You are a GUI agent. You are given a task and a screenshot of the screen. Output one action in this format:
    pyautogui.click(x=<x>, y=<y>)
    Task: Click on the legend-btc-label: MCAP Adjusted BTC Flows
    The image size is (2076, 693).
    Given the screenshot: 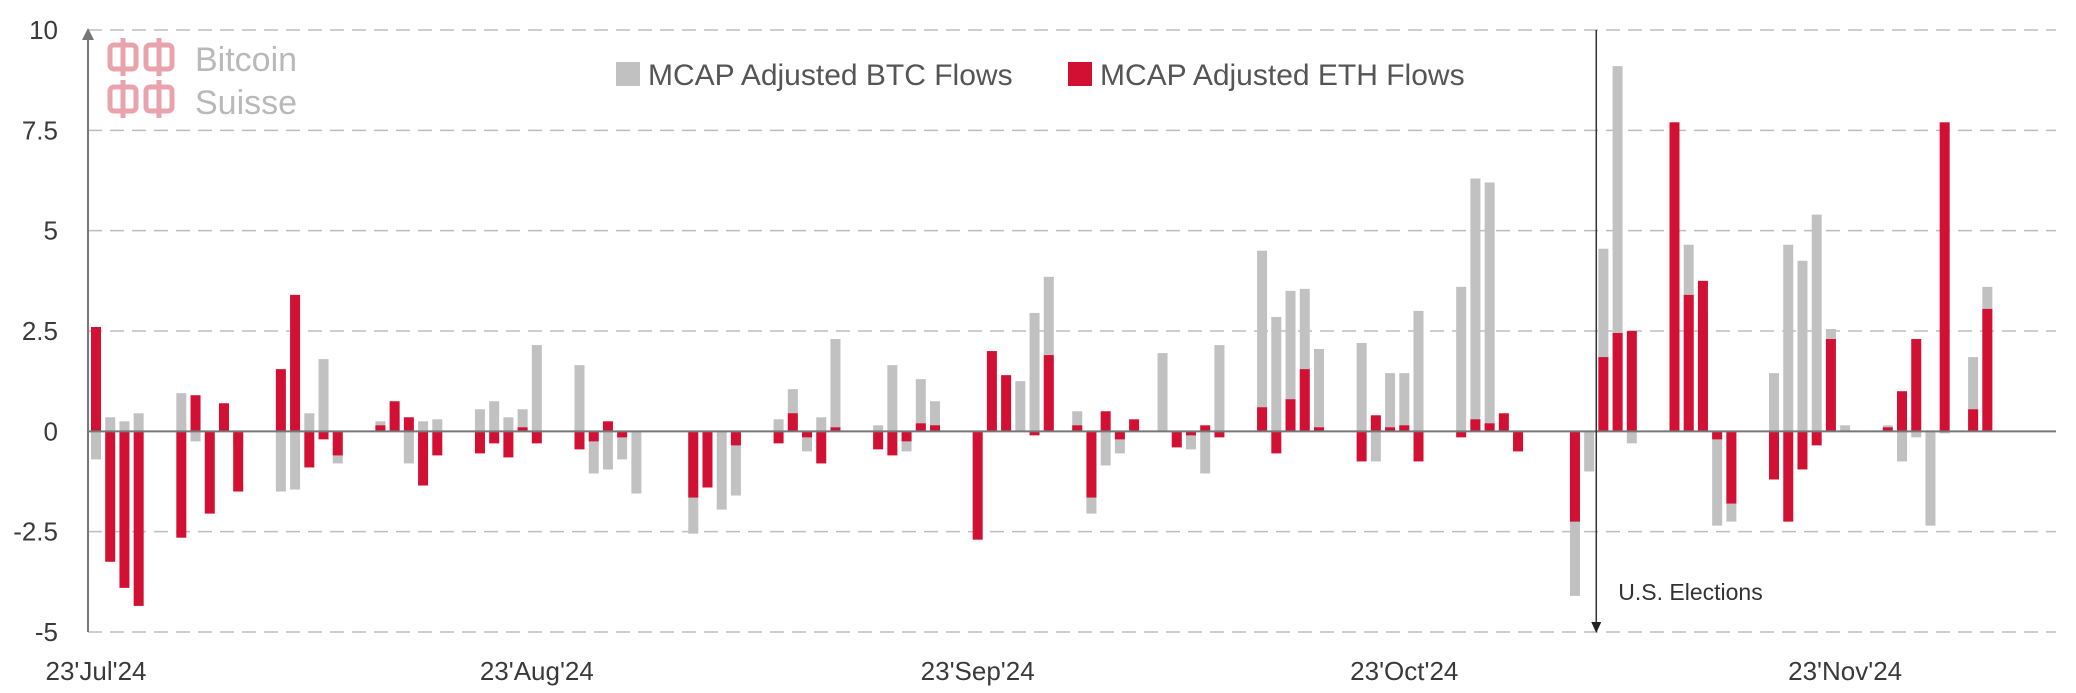 What is the action you would take?
    pyautogui.click(x=830, y=75)
    